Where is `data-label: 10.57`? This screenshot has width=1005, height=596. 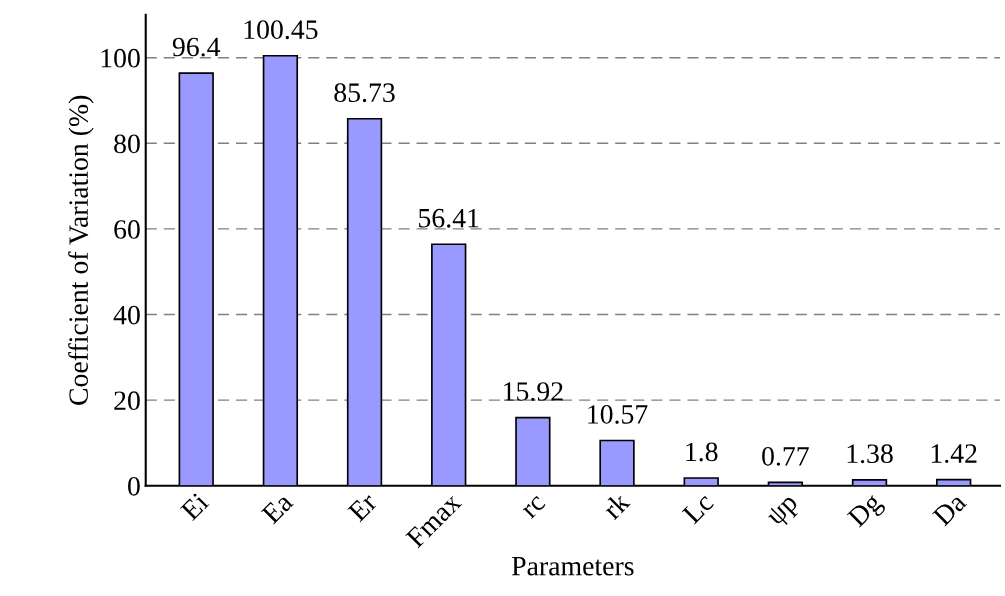
data-label: 10.57 is located at coordinates (618, 414).